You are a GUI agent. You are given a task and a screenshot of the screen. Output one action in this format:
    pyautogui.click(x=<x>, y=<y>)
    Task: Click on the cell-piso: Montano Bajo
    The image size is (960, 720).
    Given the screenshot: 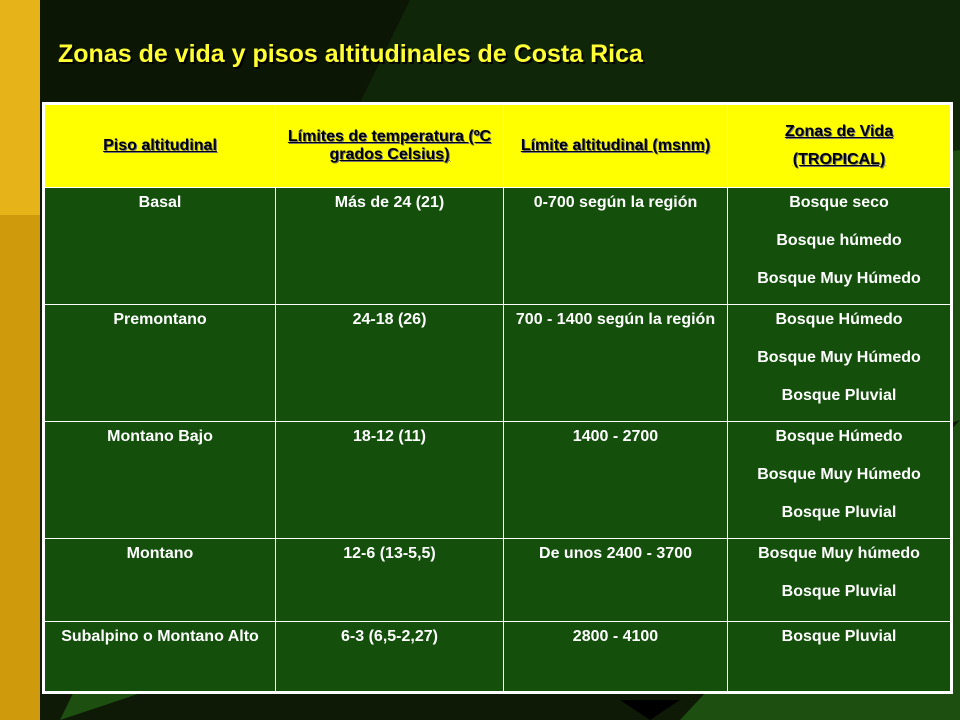 What is the action you would take?
    pyautogui.click(x=159, y=479)
    